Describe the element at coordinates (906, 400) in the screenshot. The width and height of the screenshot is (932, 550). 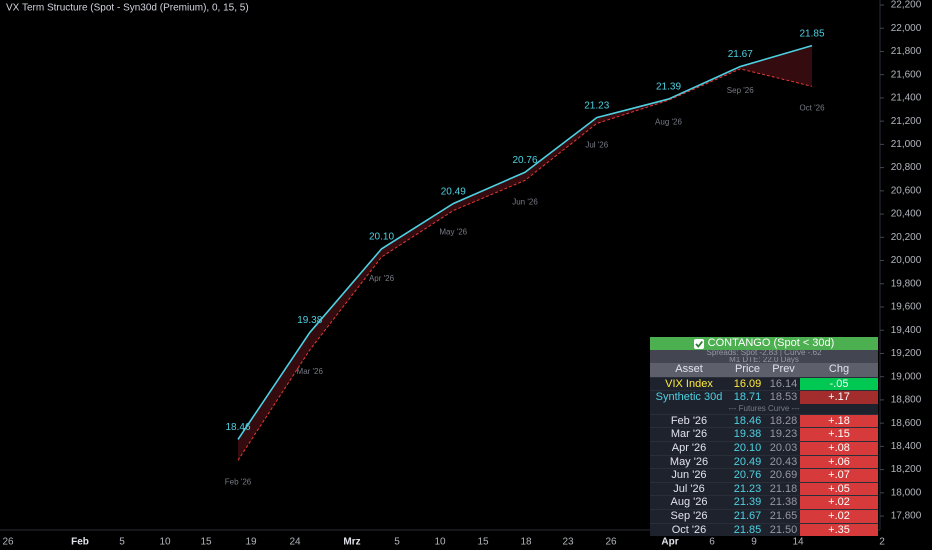
I see `y-tick-label: 18,800` at that location.